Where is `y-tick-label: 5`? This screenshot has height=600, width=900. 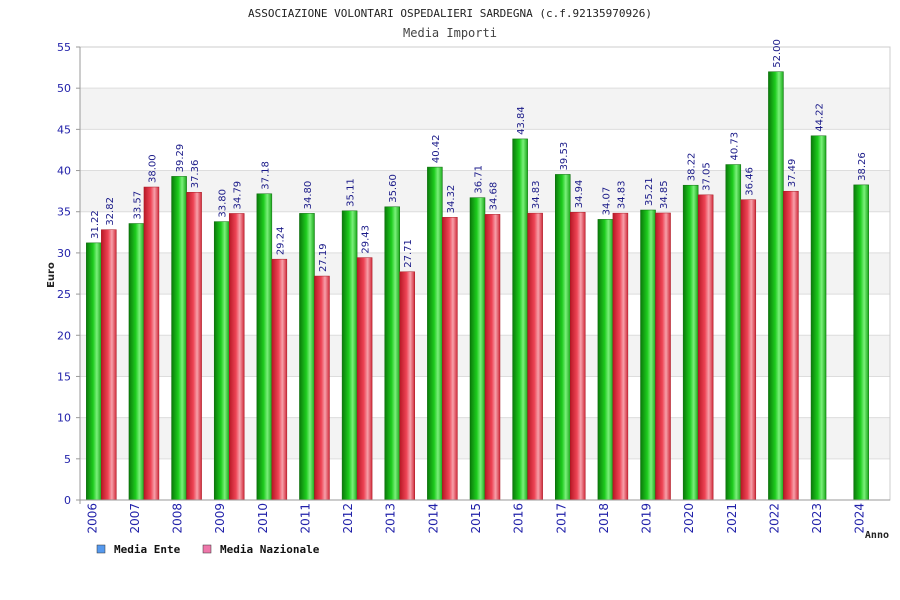 y-tick-label: 5 is located at coordinates (67, 459).